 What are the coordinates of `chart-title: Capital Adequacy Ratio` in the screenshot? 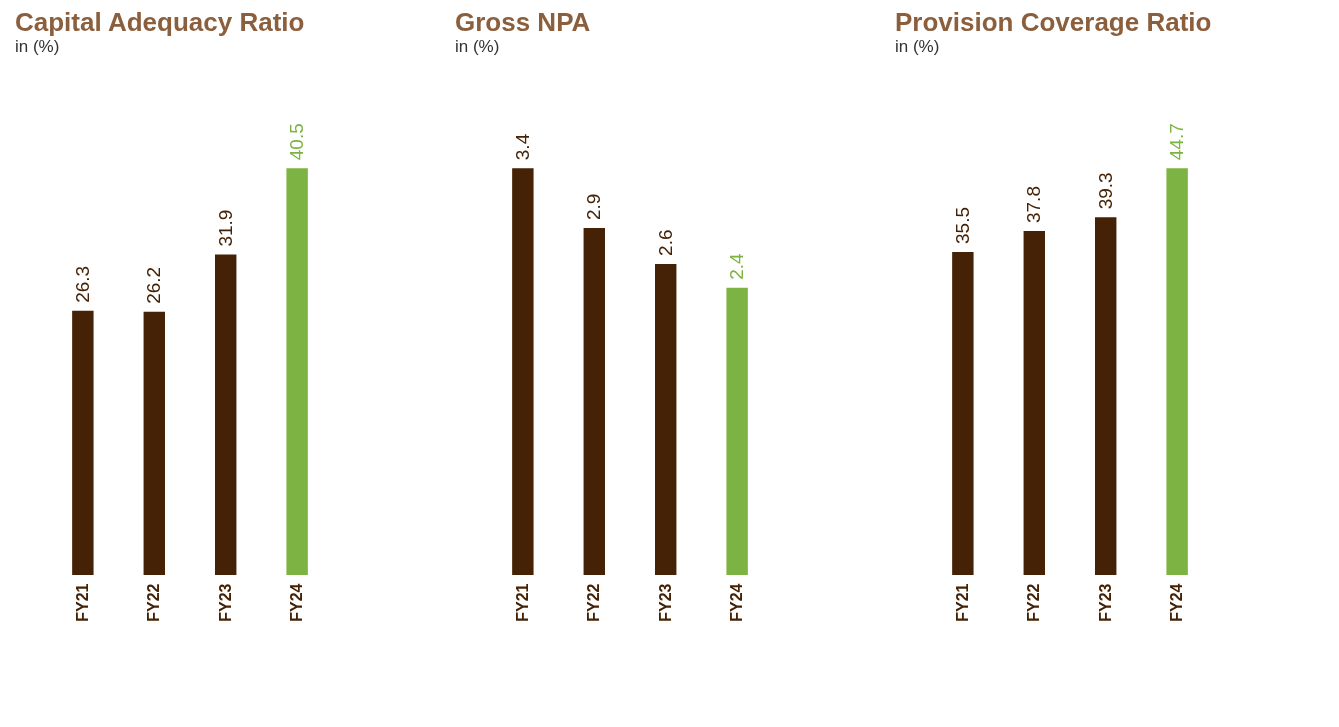 It's located at (160, 22).